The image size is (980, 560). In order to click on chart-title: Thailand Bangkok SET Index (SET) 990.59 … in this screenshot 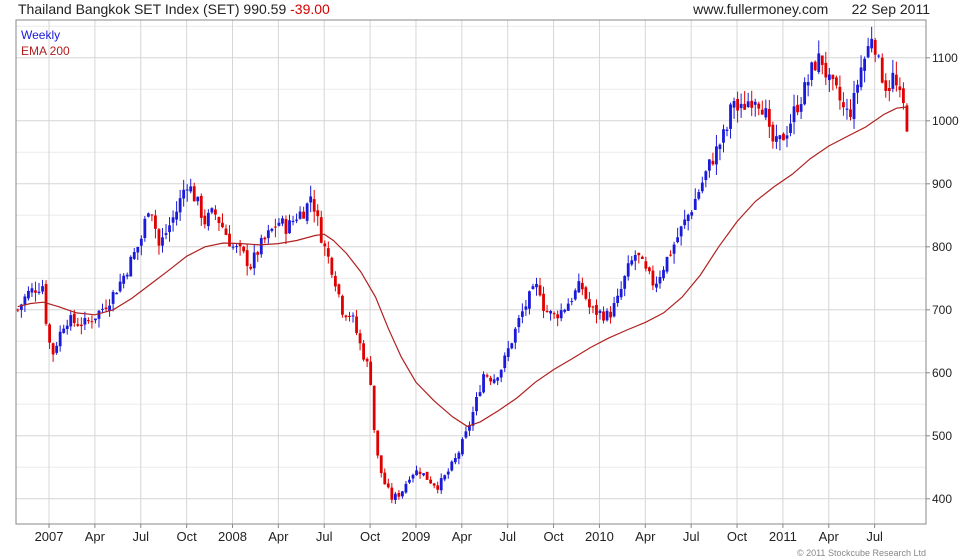, I will do `click(174, 9)`.